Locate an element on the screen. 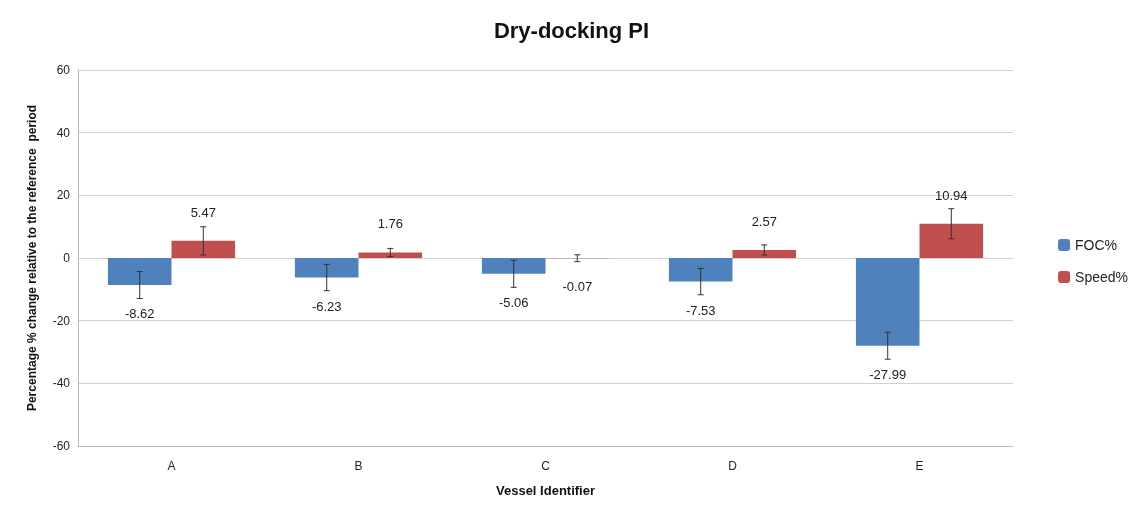  chart-title: Dry-docking PI is located at coordinates (571, 30).